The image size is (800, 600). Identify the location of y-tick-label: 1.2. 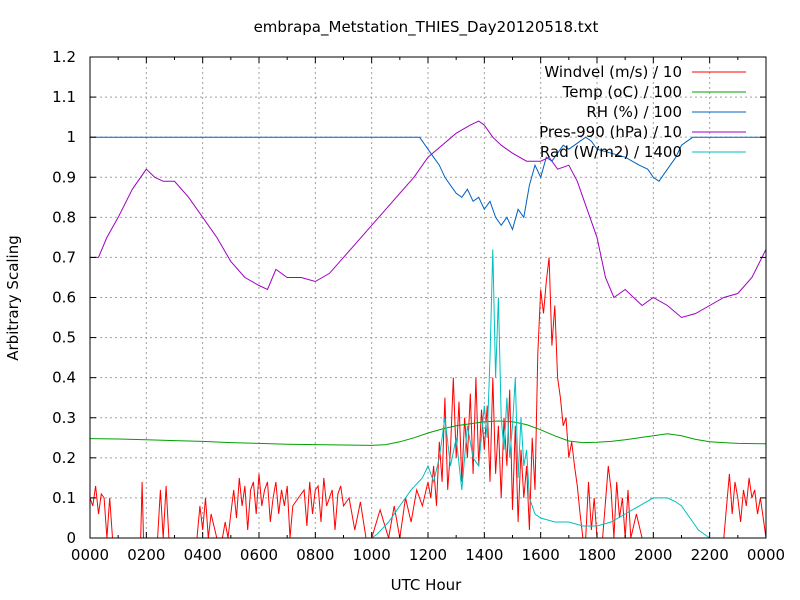
(64, 57).